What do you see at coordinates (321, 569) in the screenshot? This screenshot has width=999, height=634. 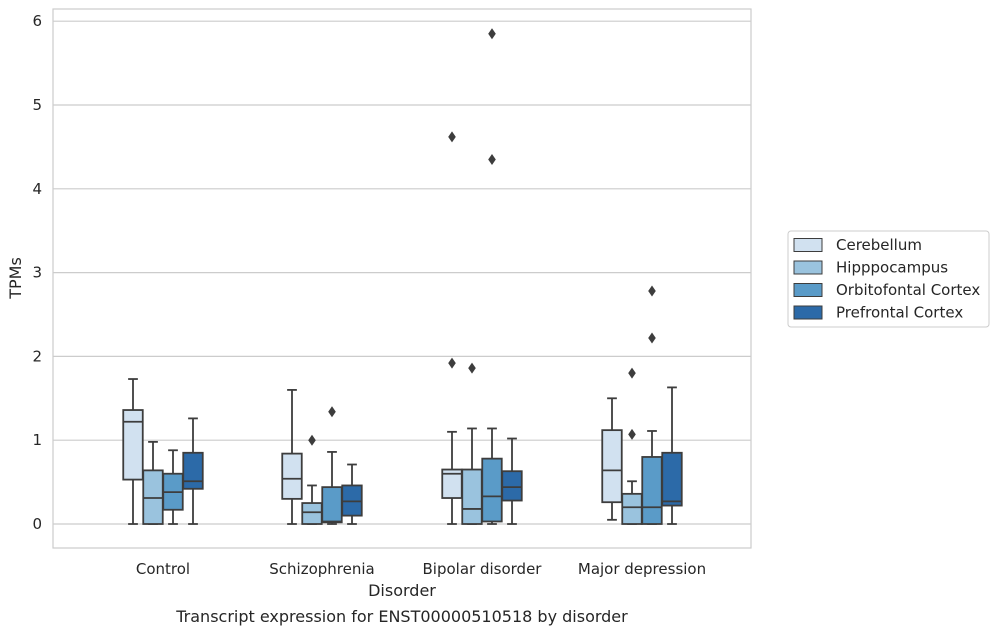 I see `x-tick-label: Schizophrenia` at bounding box center [321, 569].